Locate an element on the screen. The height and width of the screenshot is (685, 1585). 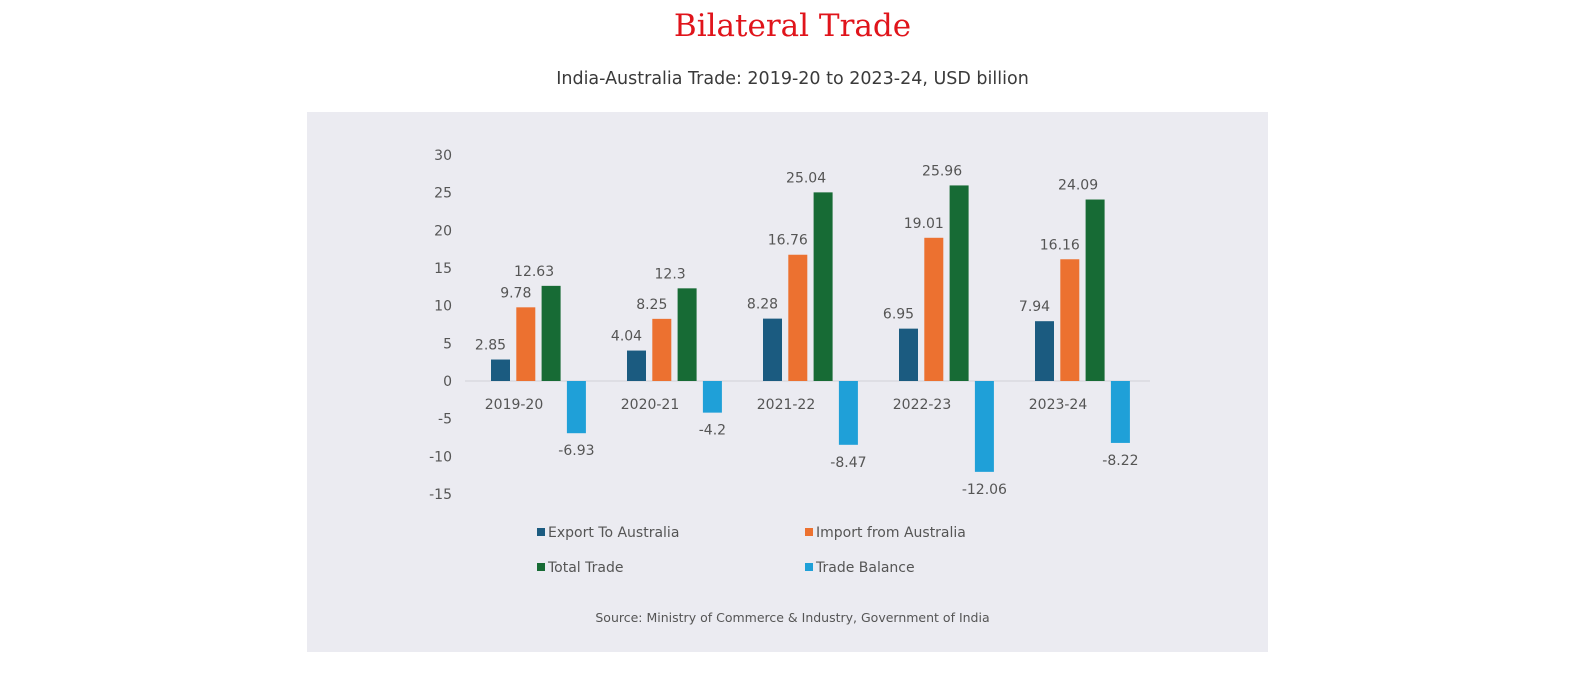
legend-label: Trade Balance is located at coordinates (865, 568).